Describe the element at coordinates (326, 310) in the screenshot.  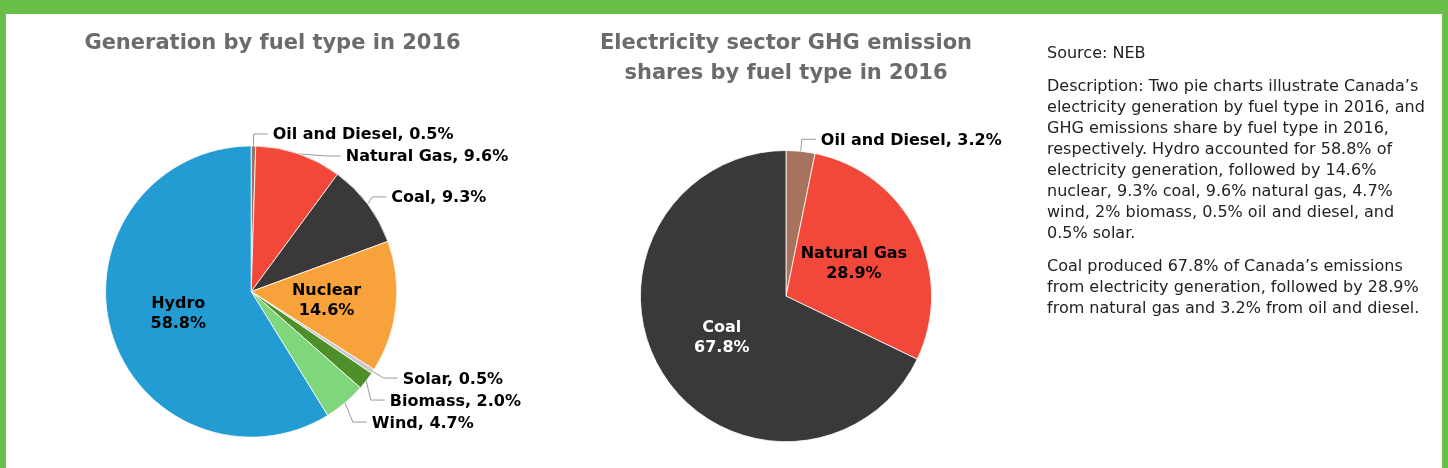
I see `data-label: 14.6%` at that location.